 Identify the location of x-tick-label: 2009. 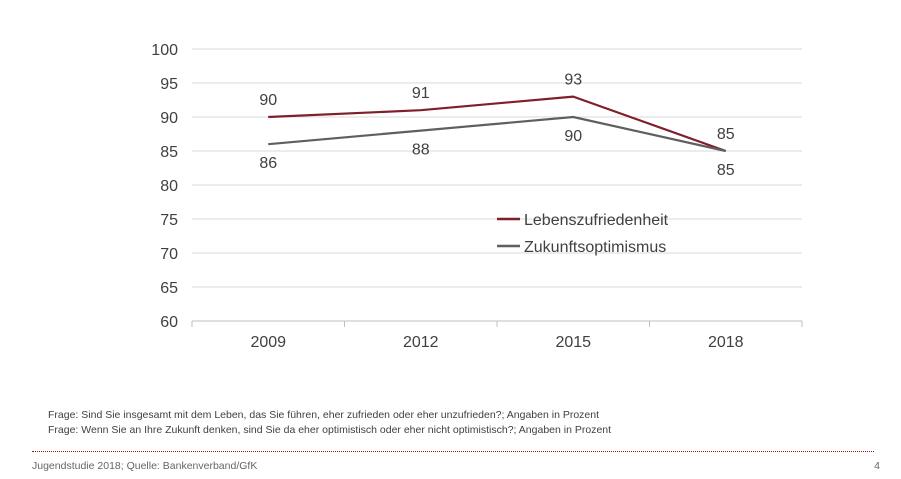
(268, 342).